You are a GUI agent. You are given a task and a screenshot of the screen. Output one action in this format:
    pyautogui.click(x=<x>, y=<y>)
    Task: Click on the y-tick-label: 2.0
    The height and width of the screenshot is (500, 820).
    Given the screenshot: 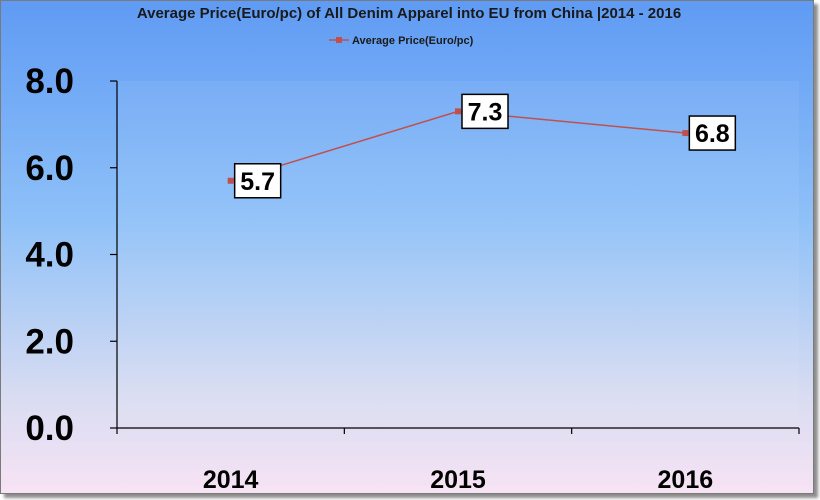 What is the action you would take?
    pyautogui.click(x=49, y=341)
    